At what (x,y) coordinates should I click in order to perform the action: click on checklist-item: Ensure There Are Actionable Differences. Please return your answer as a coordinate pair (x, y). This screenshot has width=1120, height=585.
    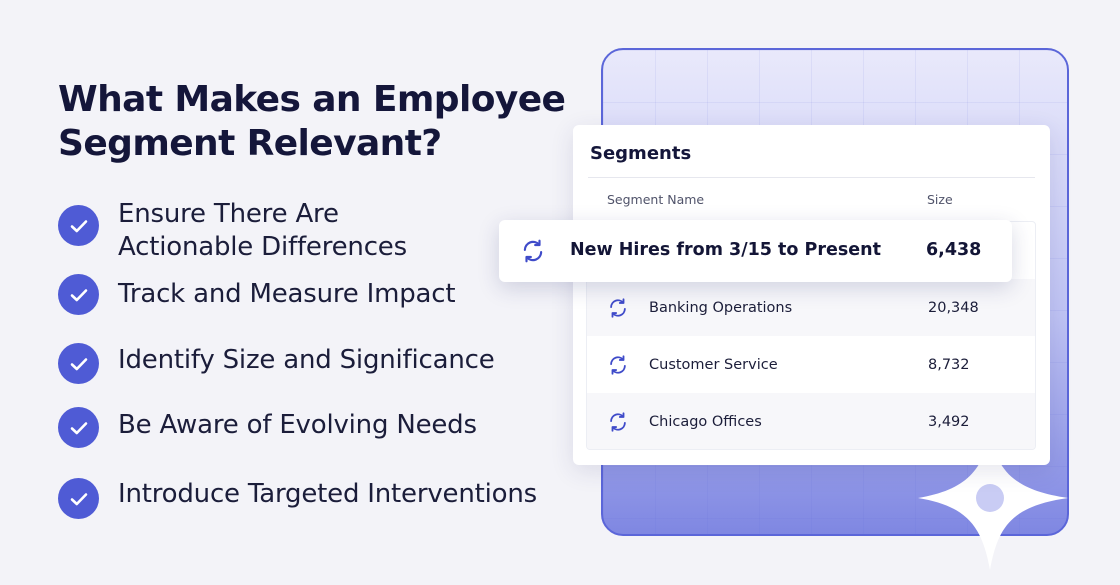
    Looking at the image, I should click on (318, 231).